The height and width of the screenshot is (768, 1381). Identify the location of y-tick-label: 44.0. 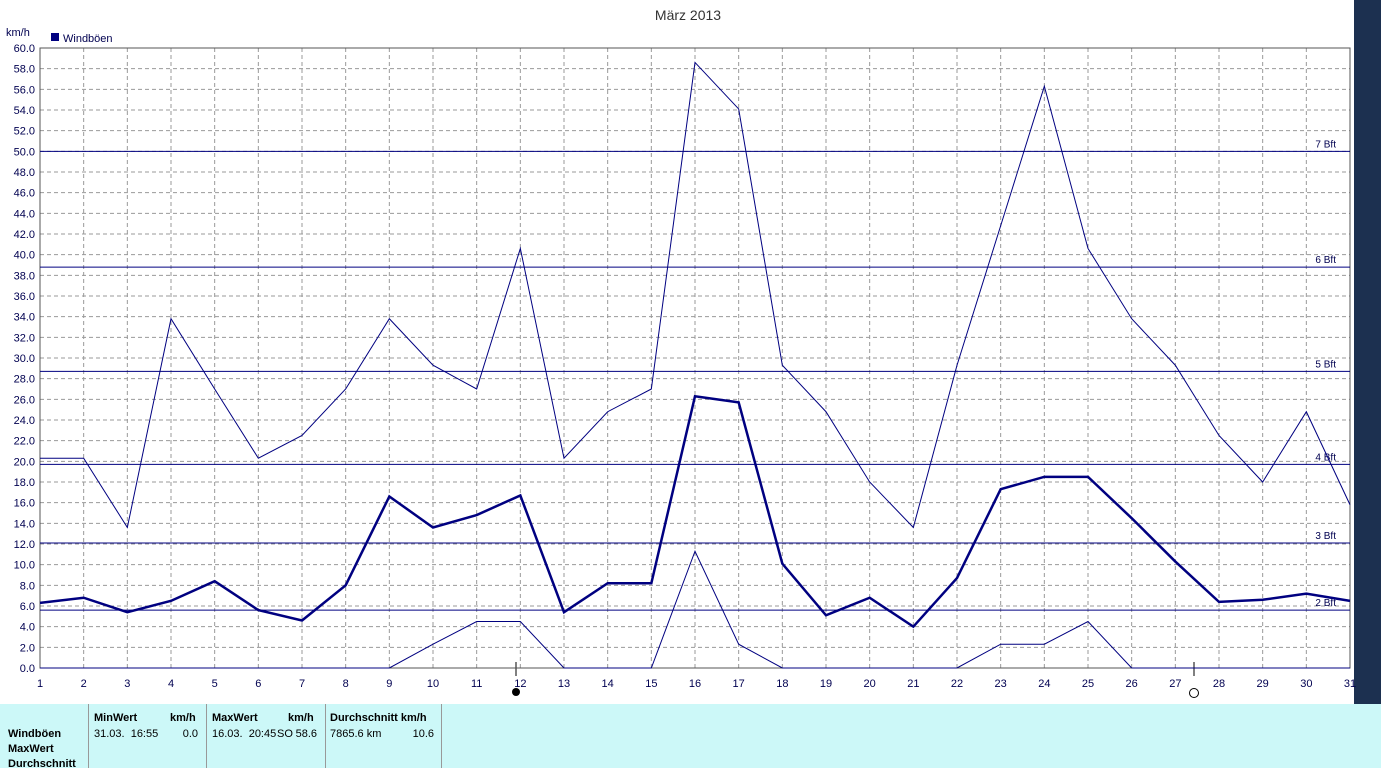
(24, 214).